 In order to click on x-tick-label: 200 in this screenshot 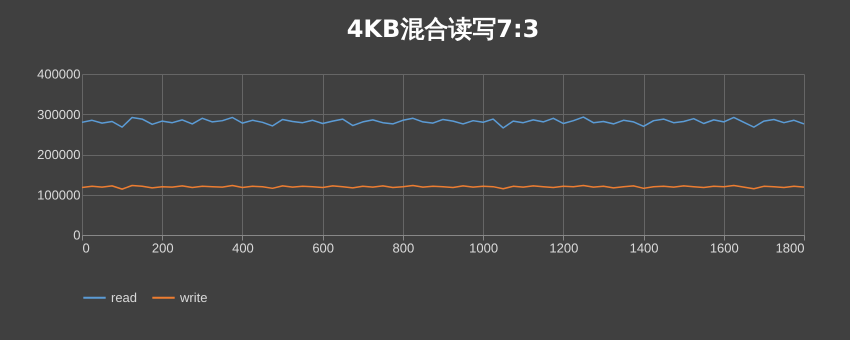, I will do `click(163, 248)`.